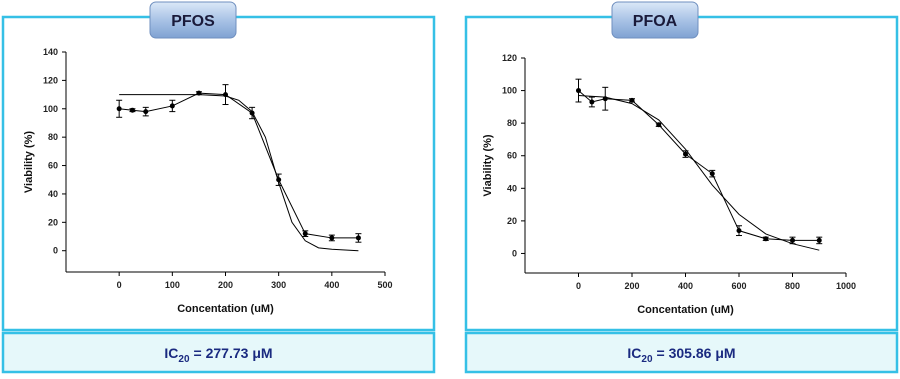 Image resolution: width=900 pixels, height=379 pixels. I want to click on y-tick-label: 140, so click(50, 52).